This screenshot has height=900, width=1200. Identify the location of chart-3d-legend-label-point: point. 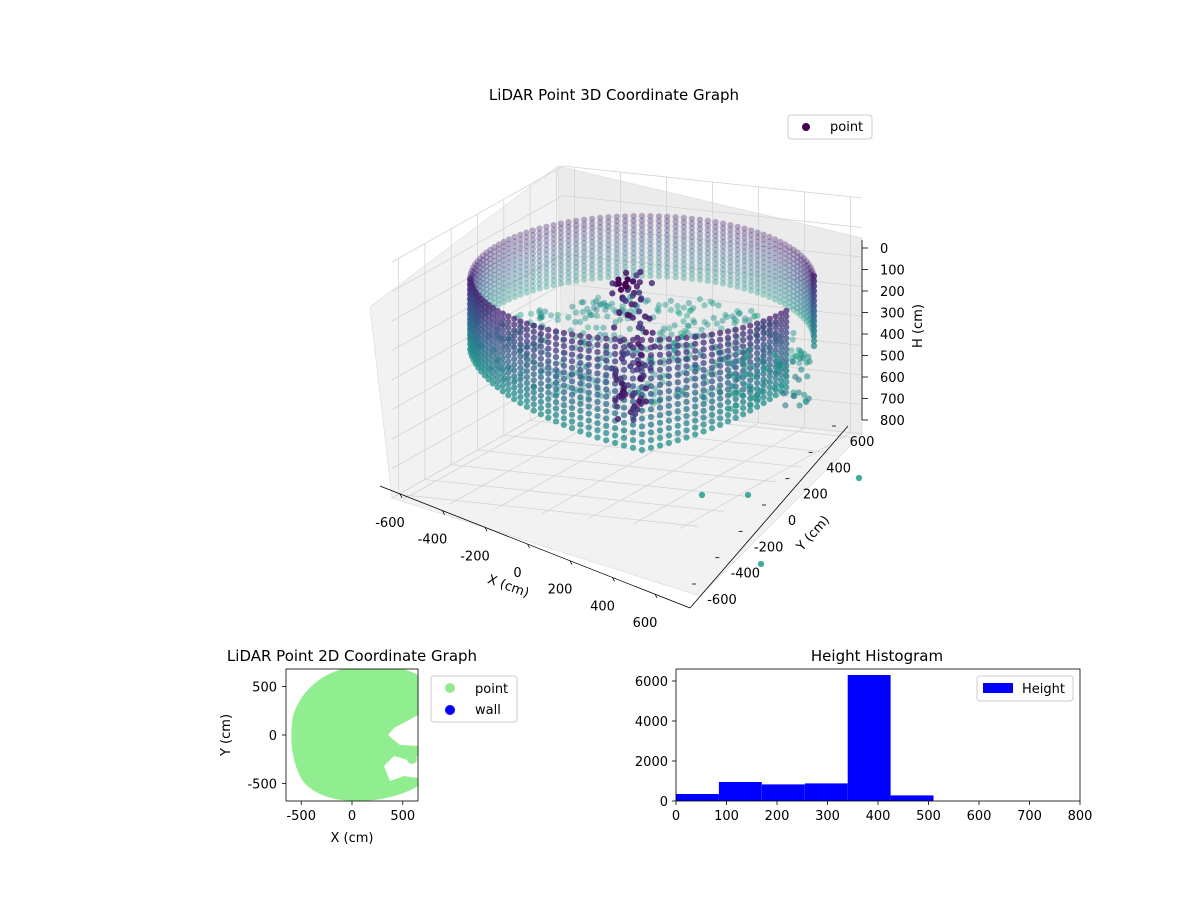
(846, 127).